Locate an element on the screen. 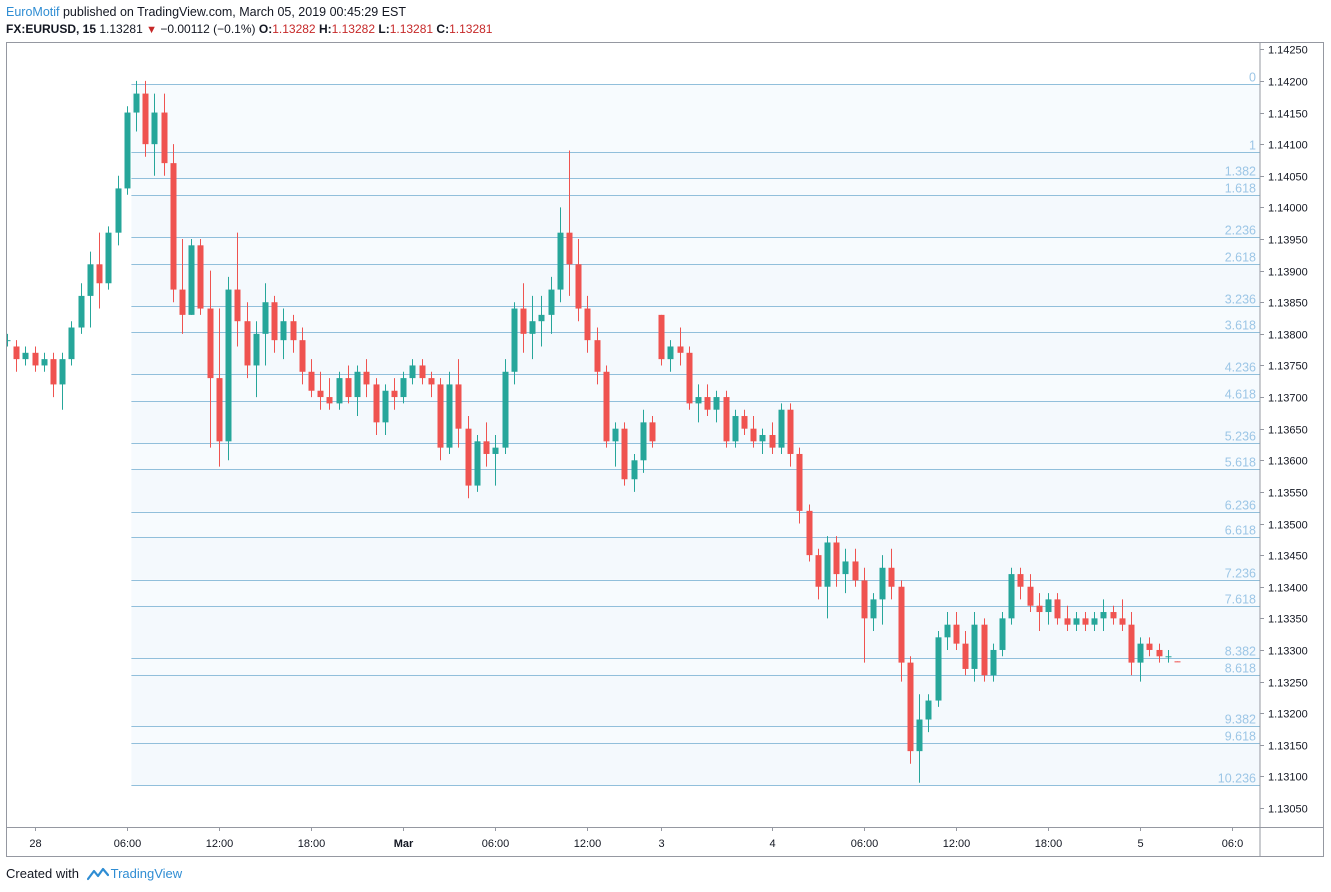  tradingview-logo-icon is located at coordinates (97, 874).